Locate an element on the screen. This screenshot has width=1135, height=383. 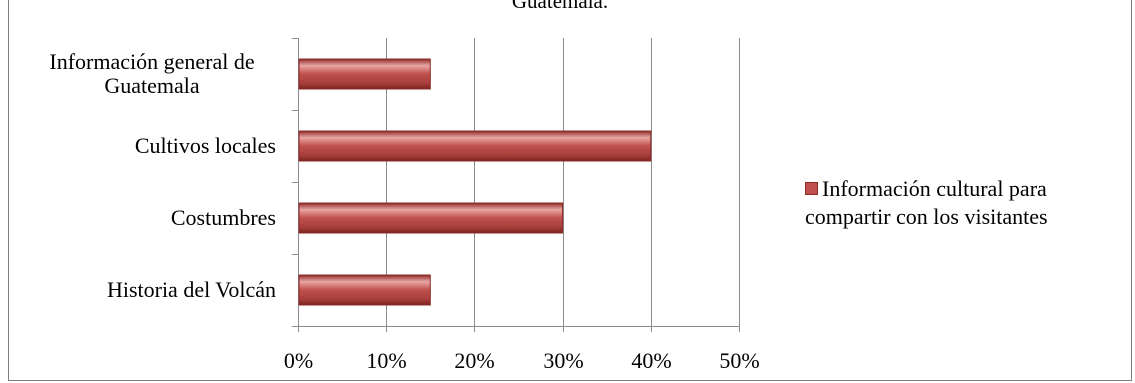
category-label: Información general de is located at coordinates (151, 61).